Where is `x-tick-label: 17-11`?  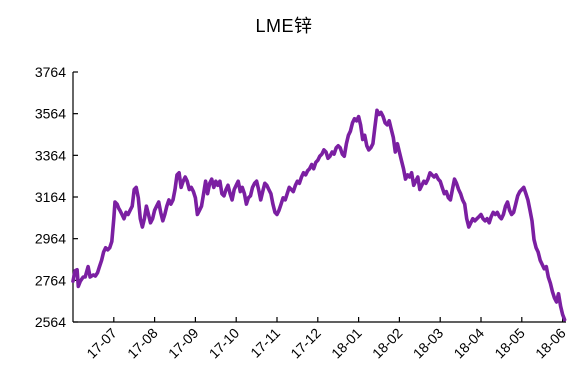 x-tick-label: 17-11 is located at coordinates (265, 343).